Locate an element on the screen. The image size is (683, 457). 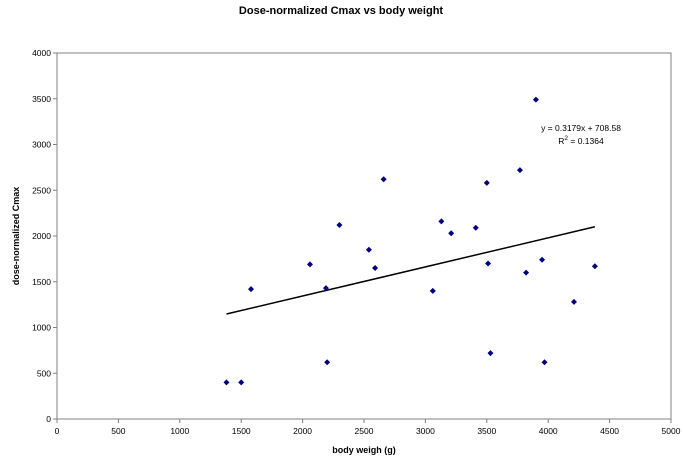
y-tick-label: 3000 is located at coordinates (41, 145).